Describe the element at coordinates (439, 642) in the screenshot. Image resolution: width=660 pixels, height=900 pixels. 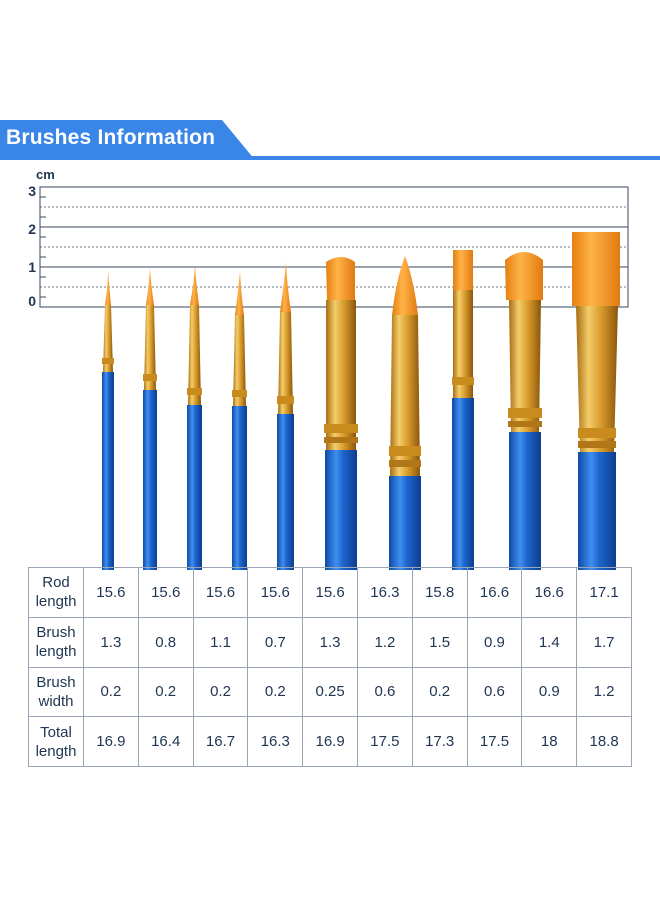
I see `table-cell: 1.5` at that location.